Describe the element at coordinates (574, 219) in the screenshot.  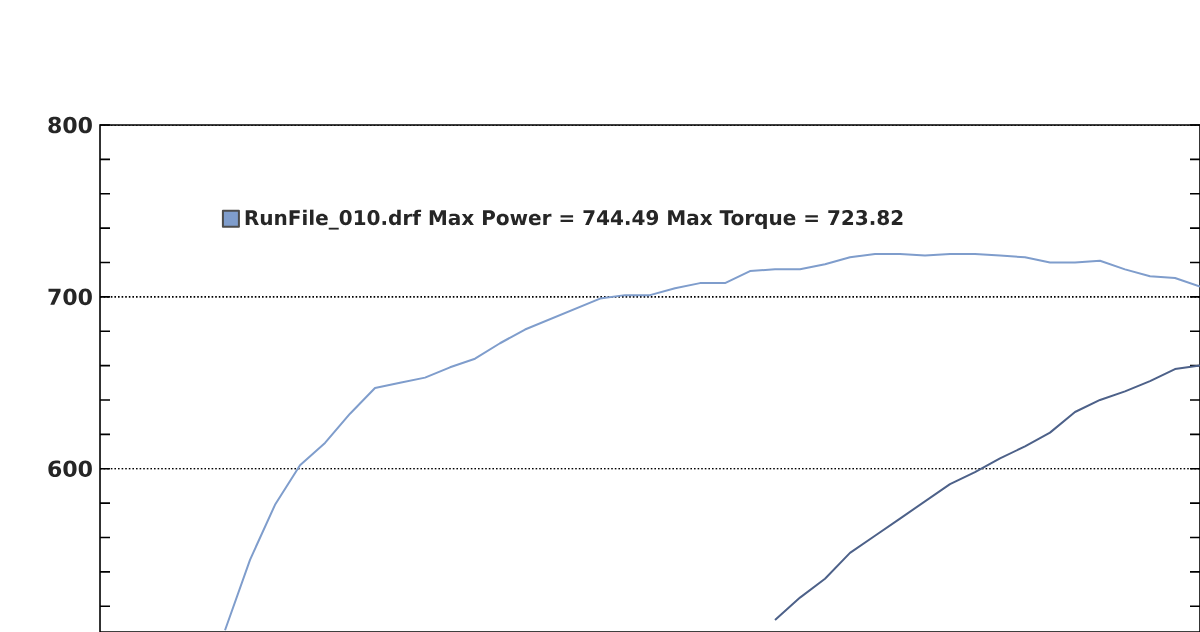
I see `legend-label: RunFile_010.drf Max Power = 744.49 Max Torque = 723.82` at that location.